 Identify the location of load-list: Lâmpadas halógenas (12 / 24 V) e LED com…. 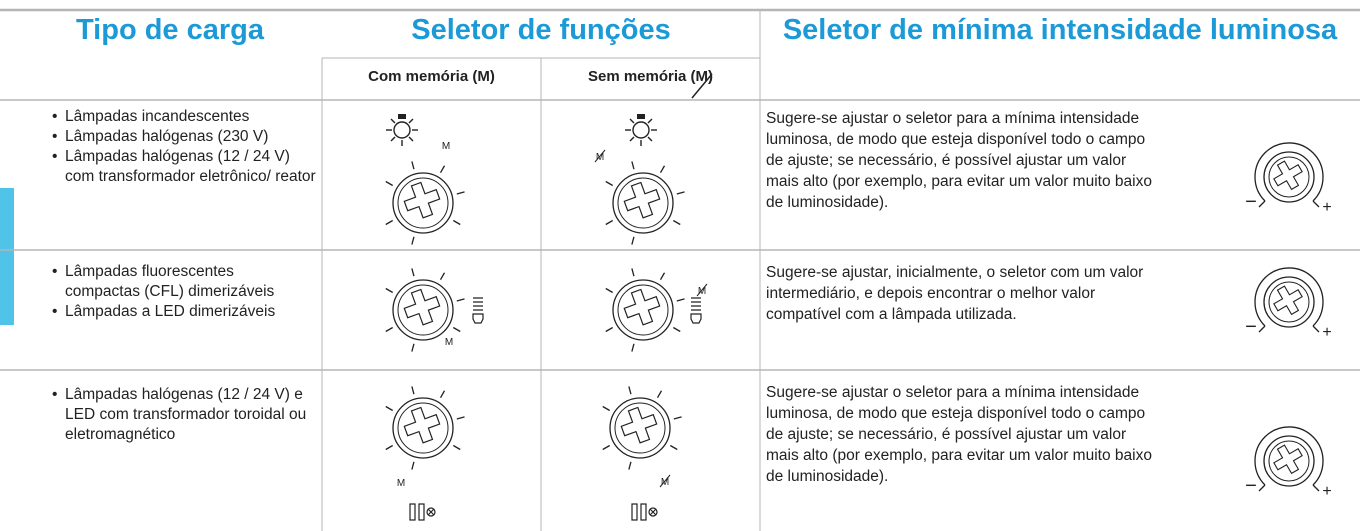
(183, 415).